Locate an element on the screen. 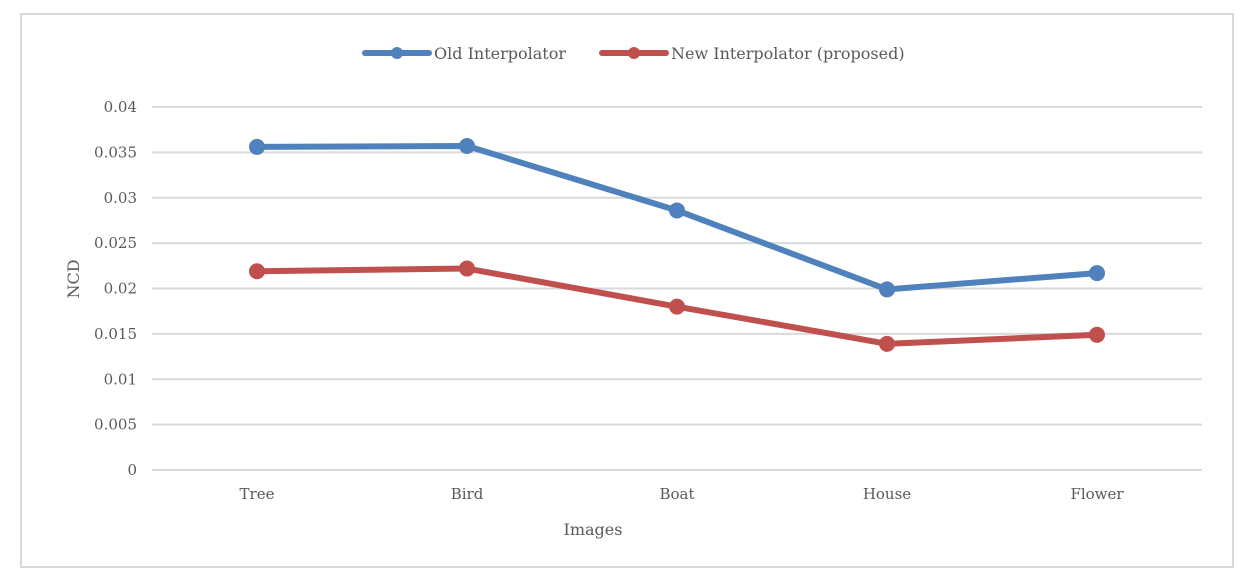 This screenshot has width=1244, height=576. legend-item: Old Interpolator is located at coordinates (464, 53).